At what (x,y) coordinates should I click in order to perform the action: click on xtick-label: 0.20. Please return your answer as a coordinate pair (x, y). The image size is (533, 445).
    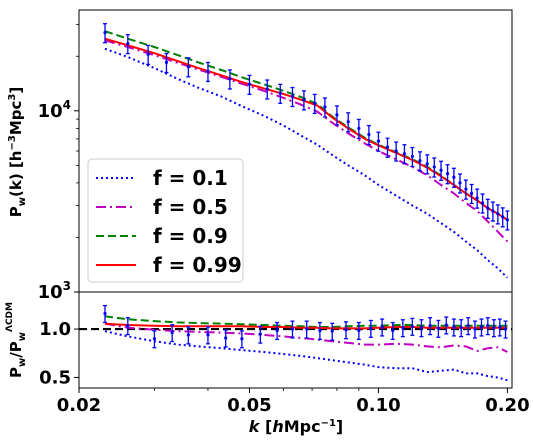
    Looking at the image, I should click on (507, 405).